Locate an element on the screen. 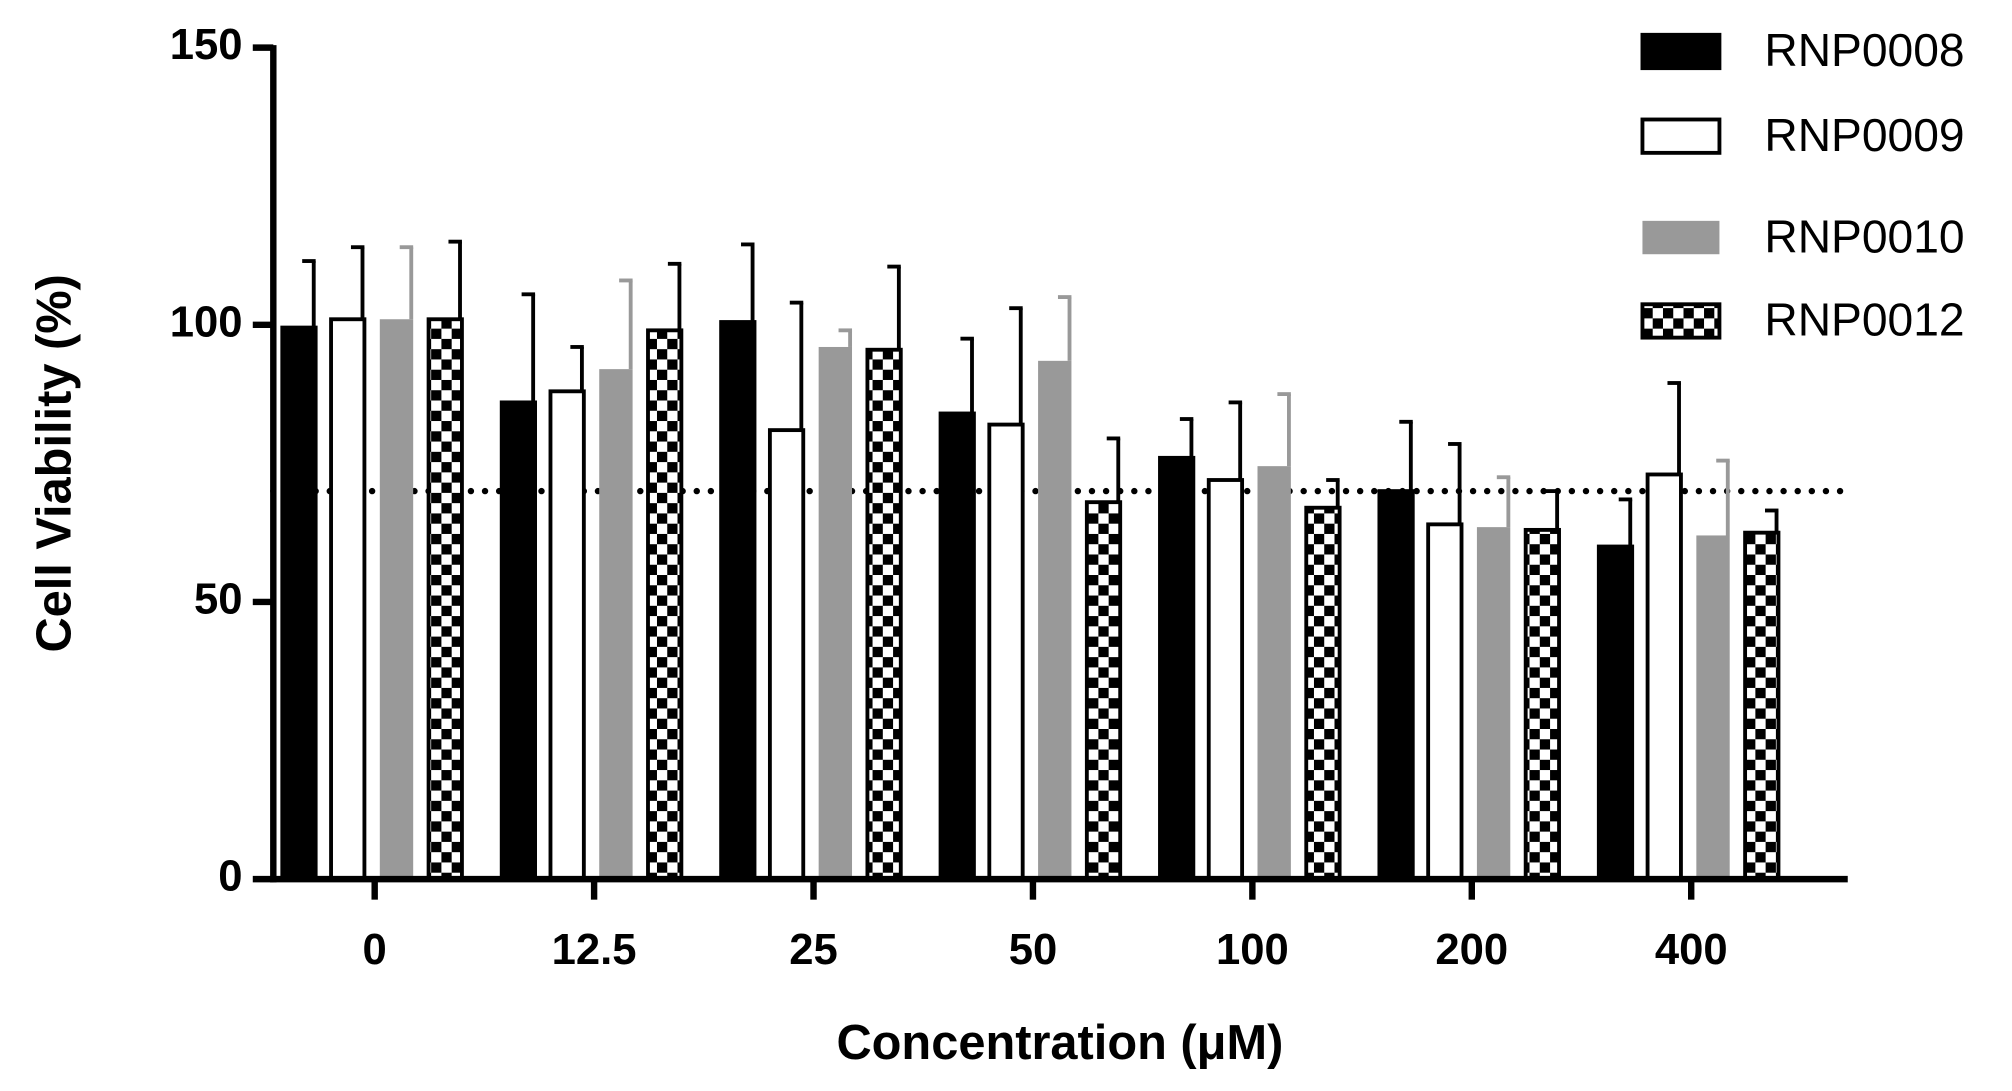  y-tick-label: 0 is located at coordinates (230, 877).